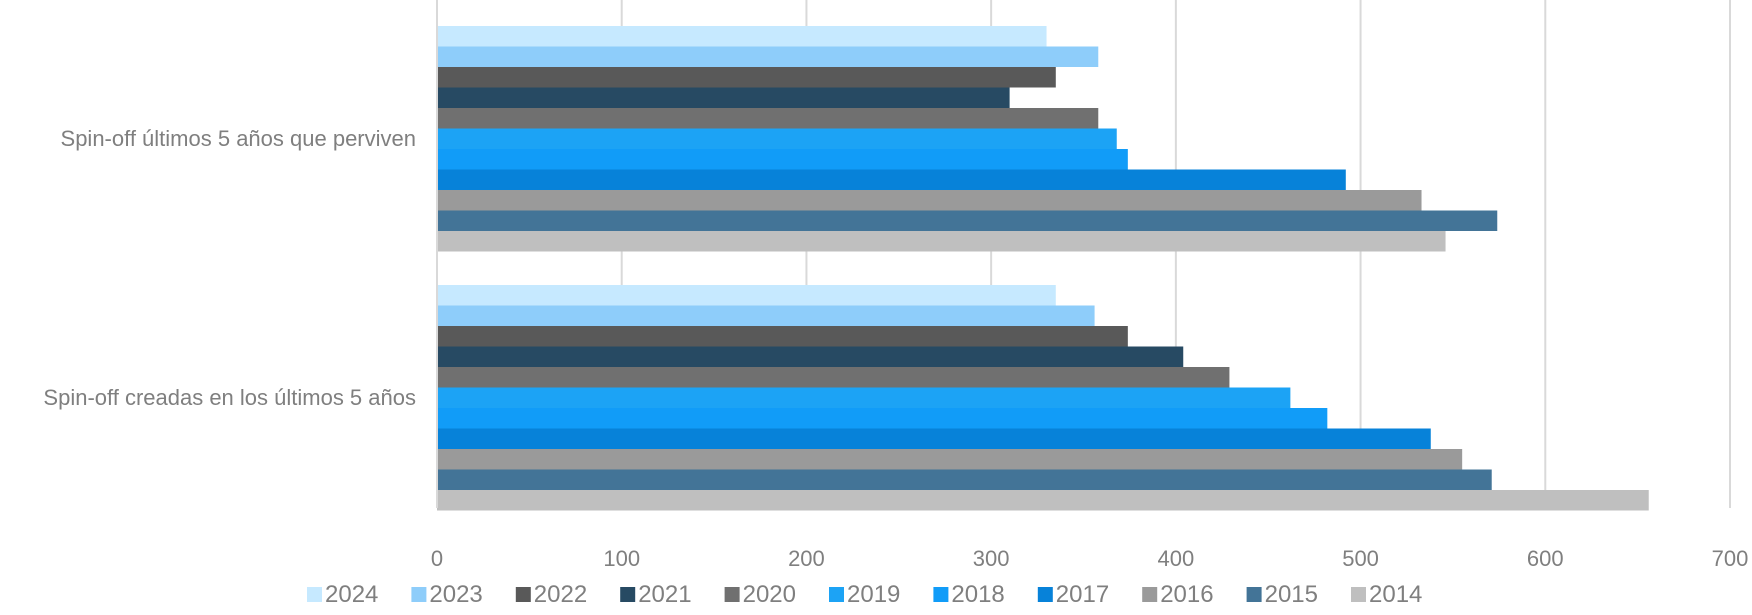 The width and height of the screenshot is (1752, 615). What do you see at coordinates (314, 594) in the screenshot?
I see `legend-swatch-2024` at bounding box center [314, 594].